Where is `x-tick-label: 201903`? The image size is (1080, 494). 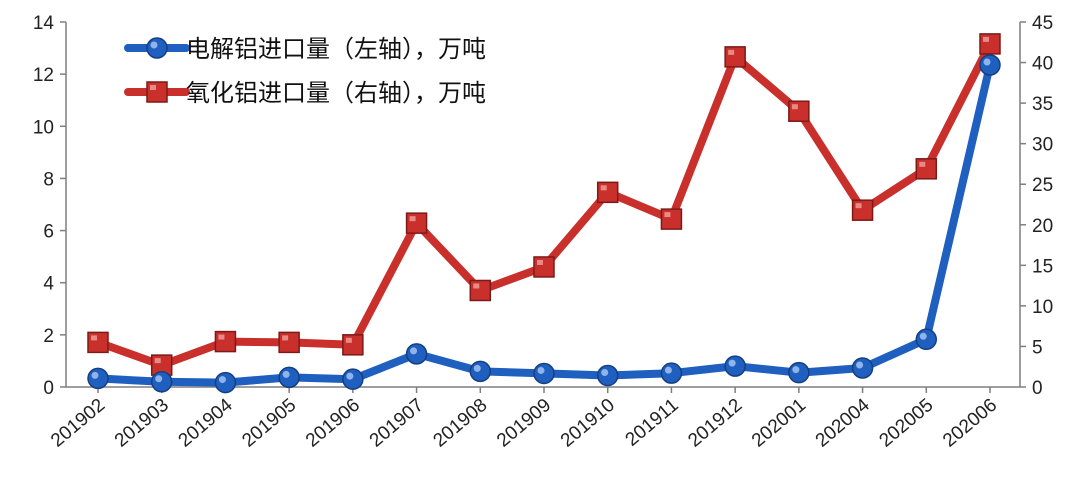 x-tick-label: 201903 is located at coordinates (142, 423).